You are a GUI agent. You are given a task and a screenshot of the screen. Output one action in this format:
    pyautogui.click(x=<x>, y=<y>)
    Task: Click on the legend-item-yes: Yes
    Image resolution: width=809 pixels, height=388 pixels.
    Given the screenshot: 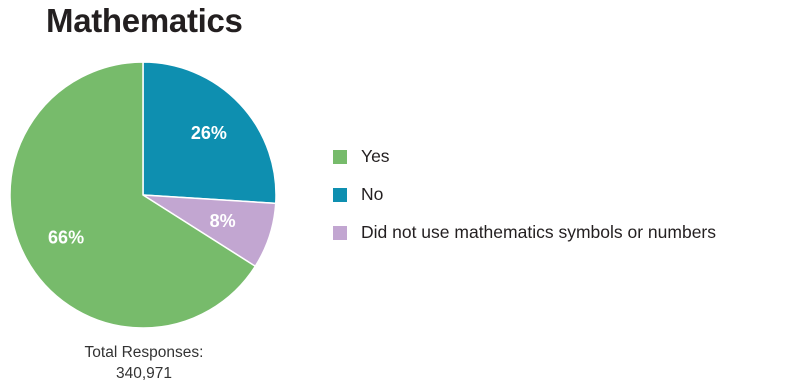 What is the action you would take?
    pyautogui.click(x=524, y=156)
    